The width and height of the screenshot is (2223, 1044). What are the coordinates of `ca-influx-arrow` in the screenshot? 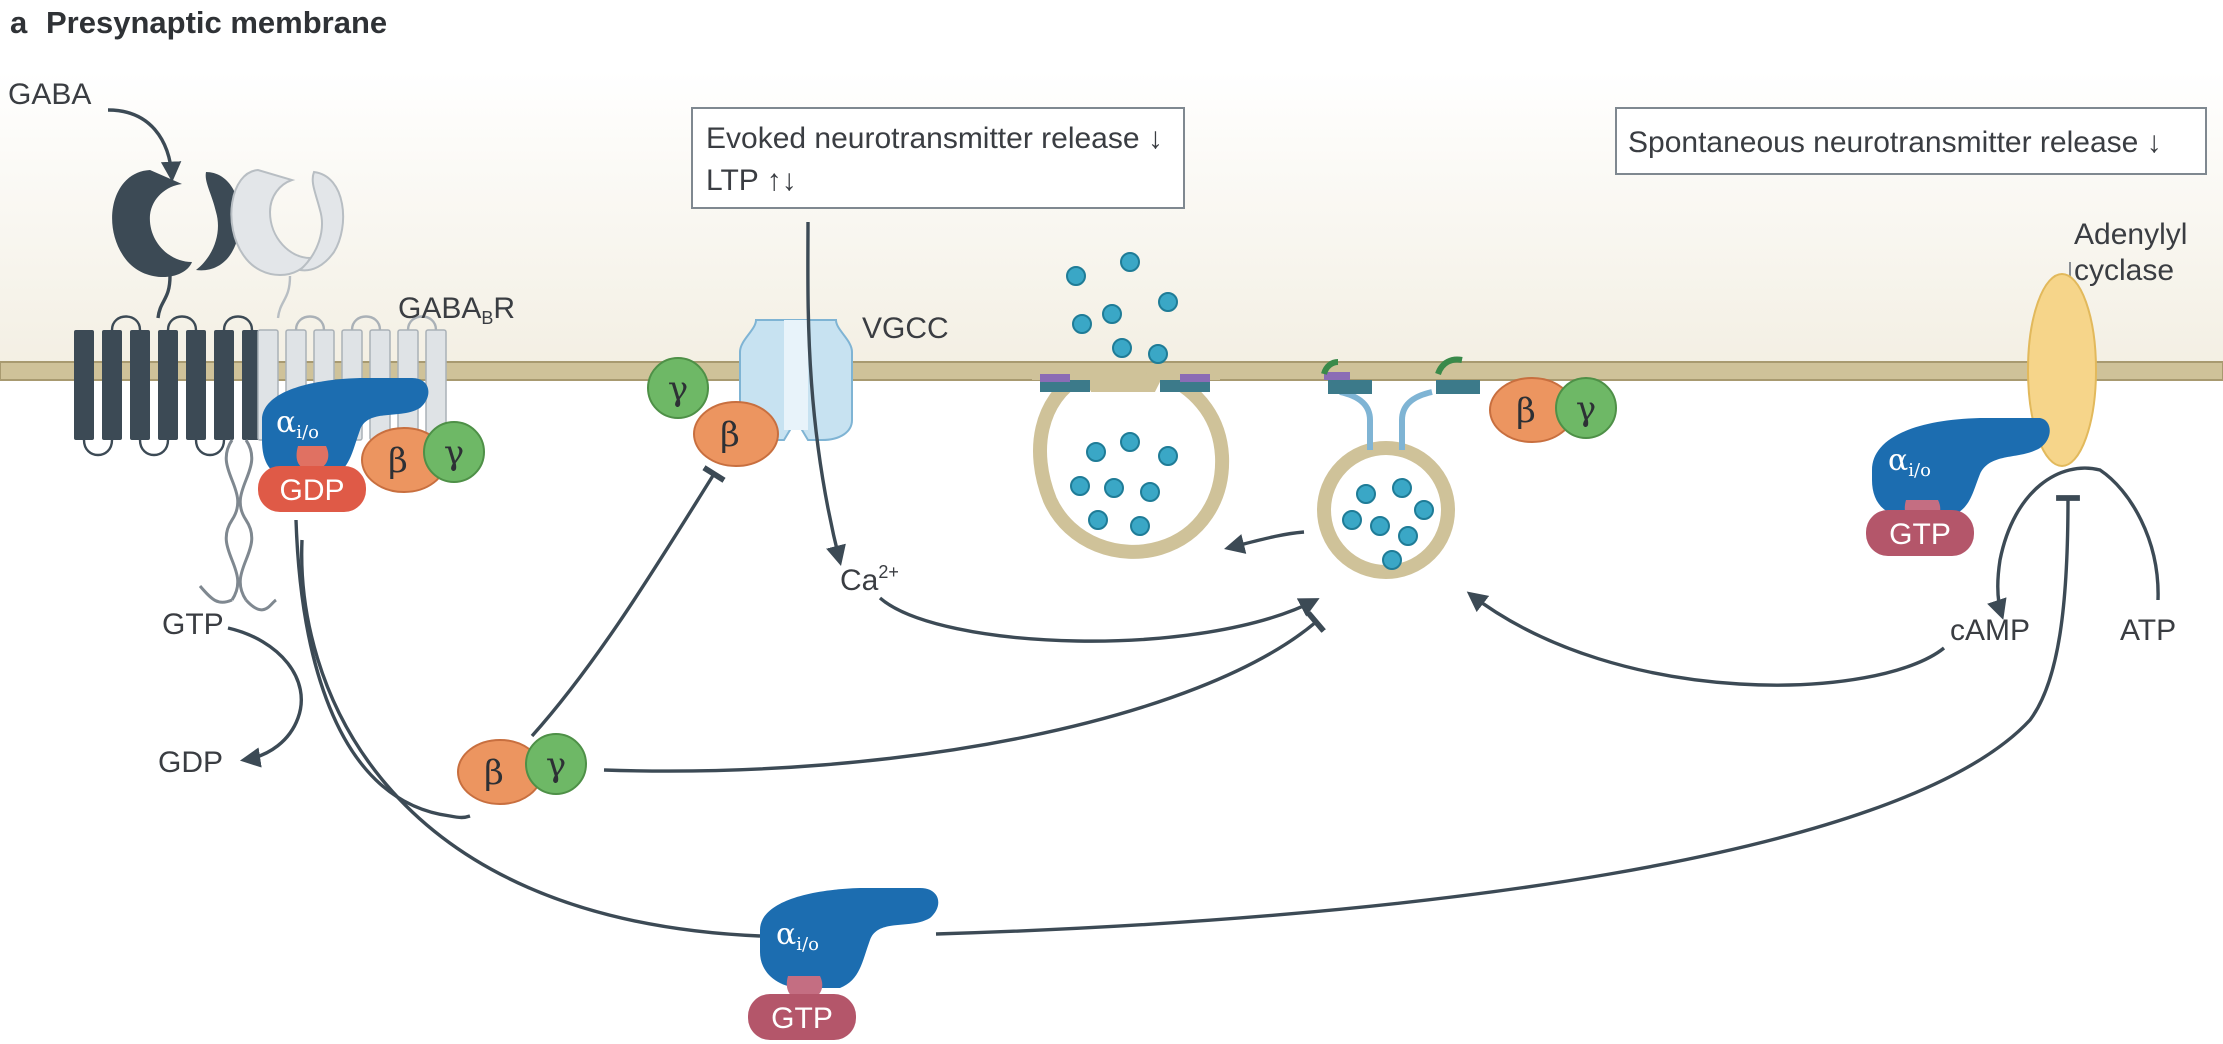 It's located at (826, 393).